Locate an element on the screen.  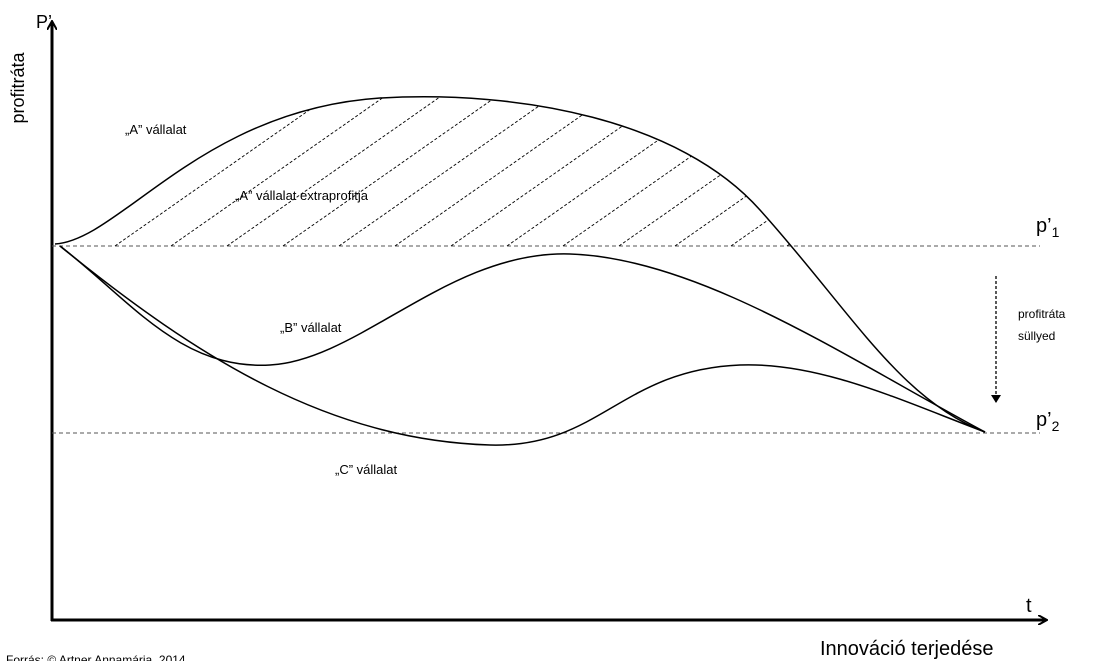
curve-label: „B” vállalat is located at coordinates (311, 327).